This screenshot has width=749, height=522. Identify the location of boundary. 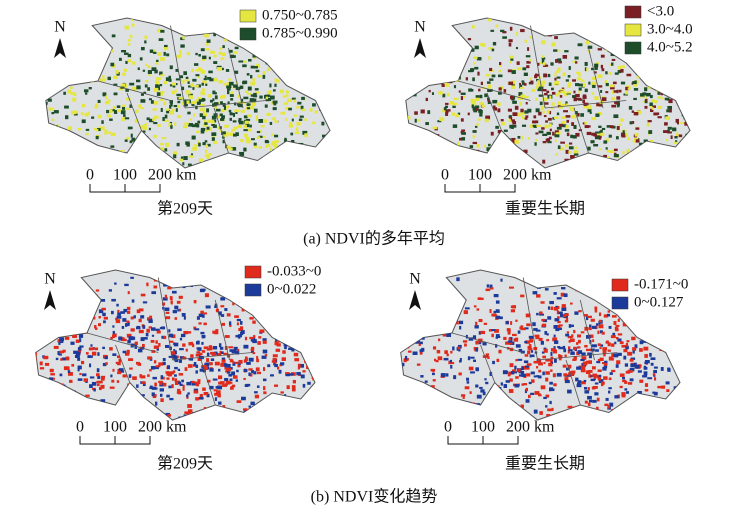
(488, 363).